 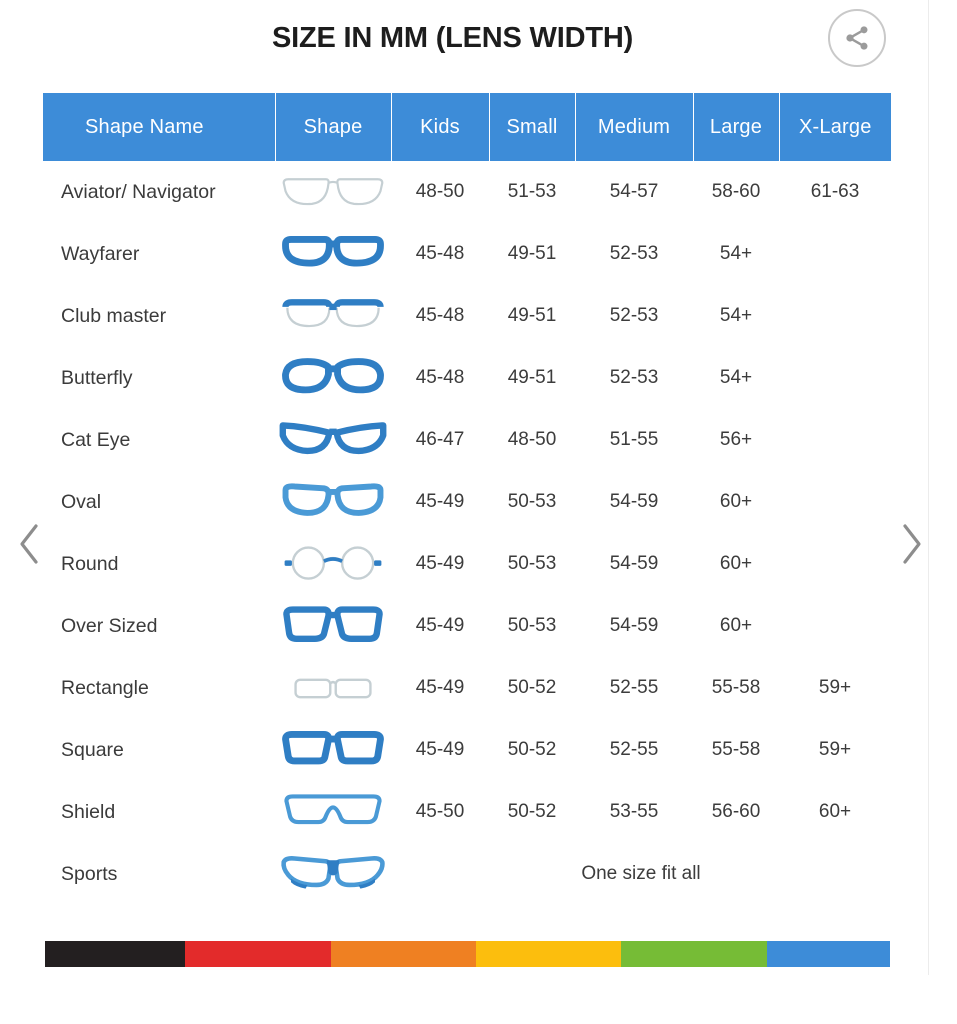 What do you see at coordinates (159, 502) in the screenshot?
I see `shape-name-cell: Oval` at bounding box center [159, 502].